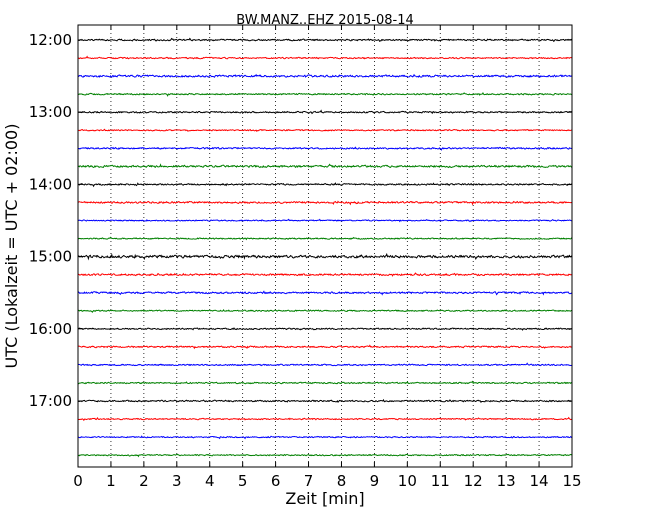  Describe the element at coordinates (50, 329) in the screenshot. I see `y-tick-label: 16:00` at that location.